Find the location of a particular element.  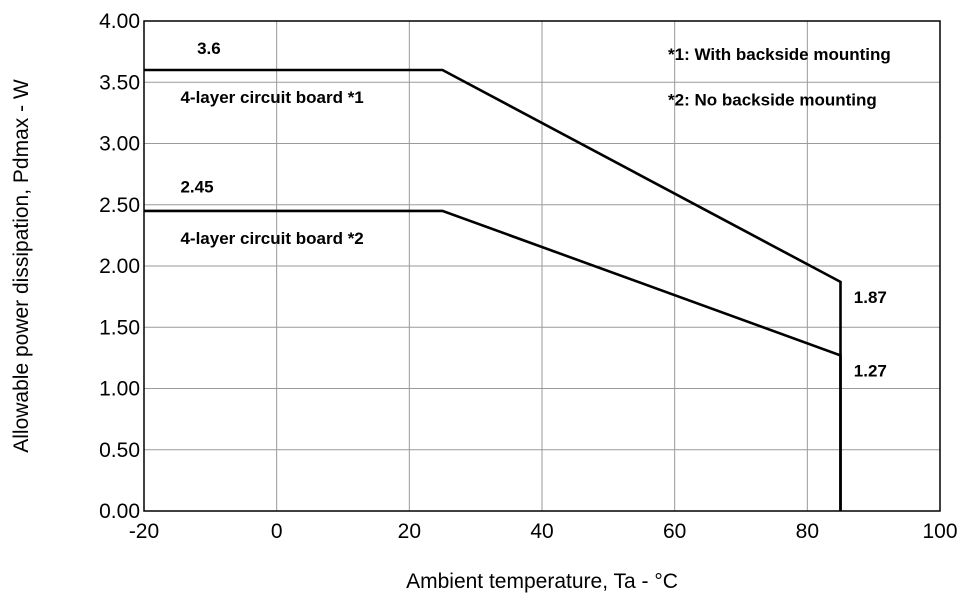

y-tick-label: 3.50 is located at coordinates (119, 82).